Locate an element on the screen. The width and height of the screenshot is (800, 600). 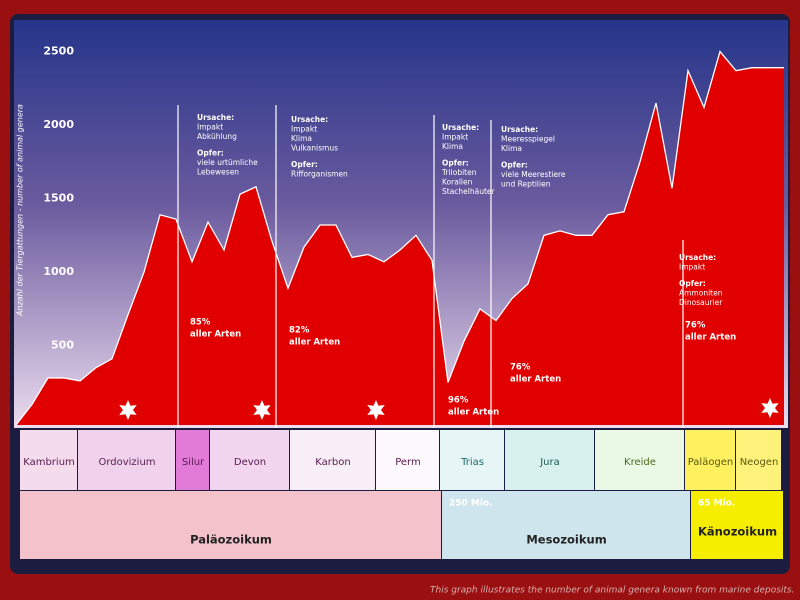
period-label: Neogen is located at coordinates (759, 462).